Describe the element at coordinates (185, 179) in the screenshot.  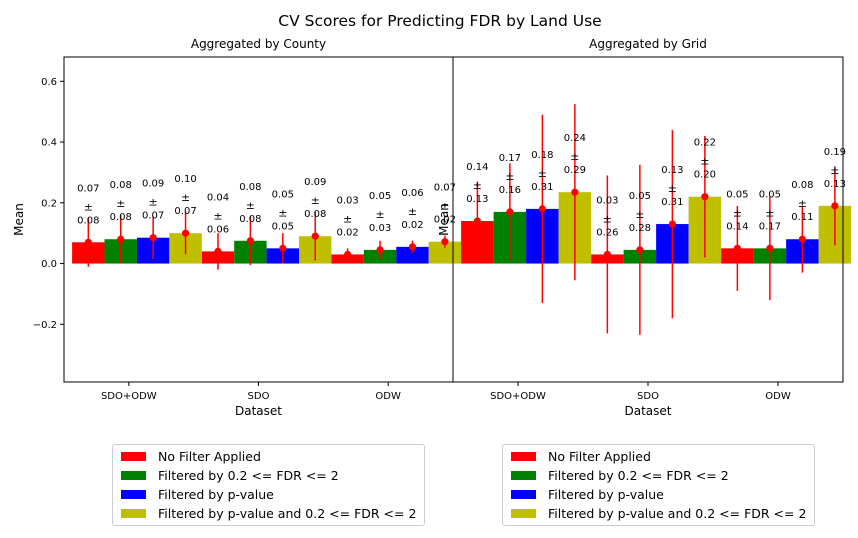
I see `value-label: 0.10` at that location.